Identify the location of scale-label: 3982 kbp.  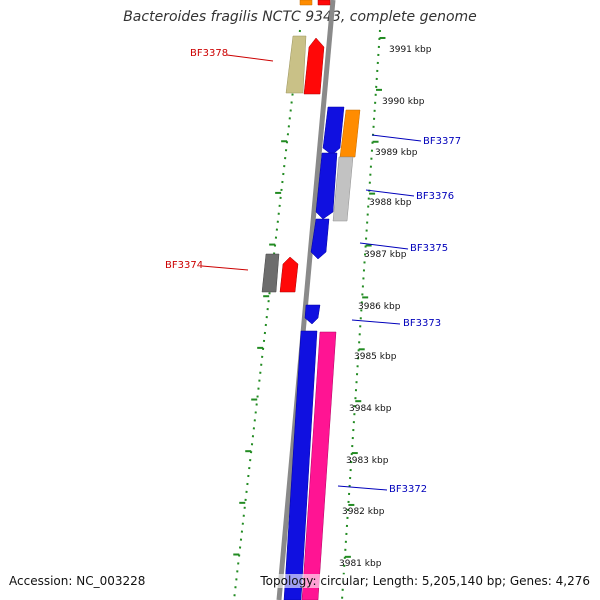
(363, 512).